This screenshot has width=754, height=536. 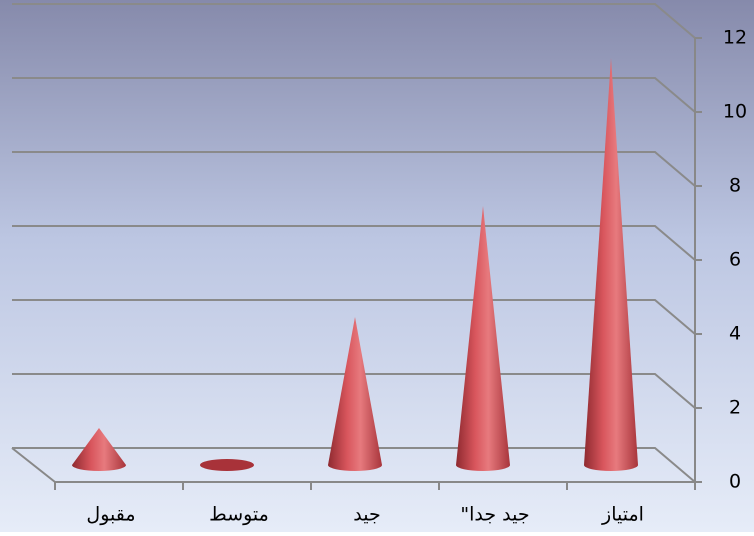 What do you see at coordinates (735, 334) in the screenshot?
I see `y-tick-label: 4` at bounding box center [735, 334].